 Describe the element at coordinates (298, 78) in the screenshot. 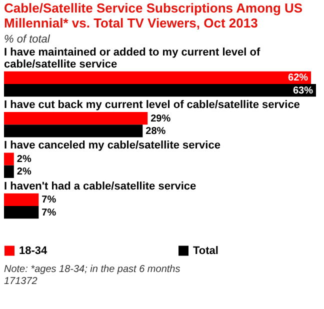

I see `data-label: 62%` at that location.